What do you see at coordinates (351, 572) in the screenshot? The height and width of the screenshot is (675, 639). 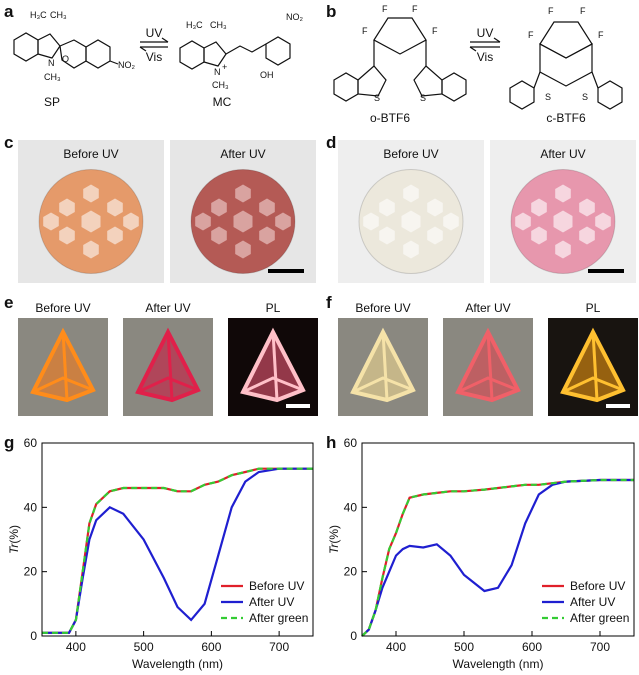 I see `y-tick-label: 20` at bounding box center [351, 572].